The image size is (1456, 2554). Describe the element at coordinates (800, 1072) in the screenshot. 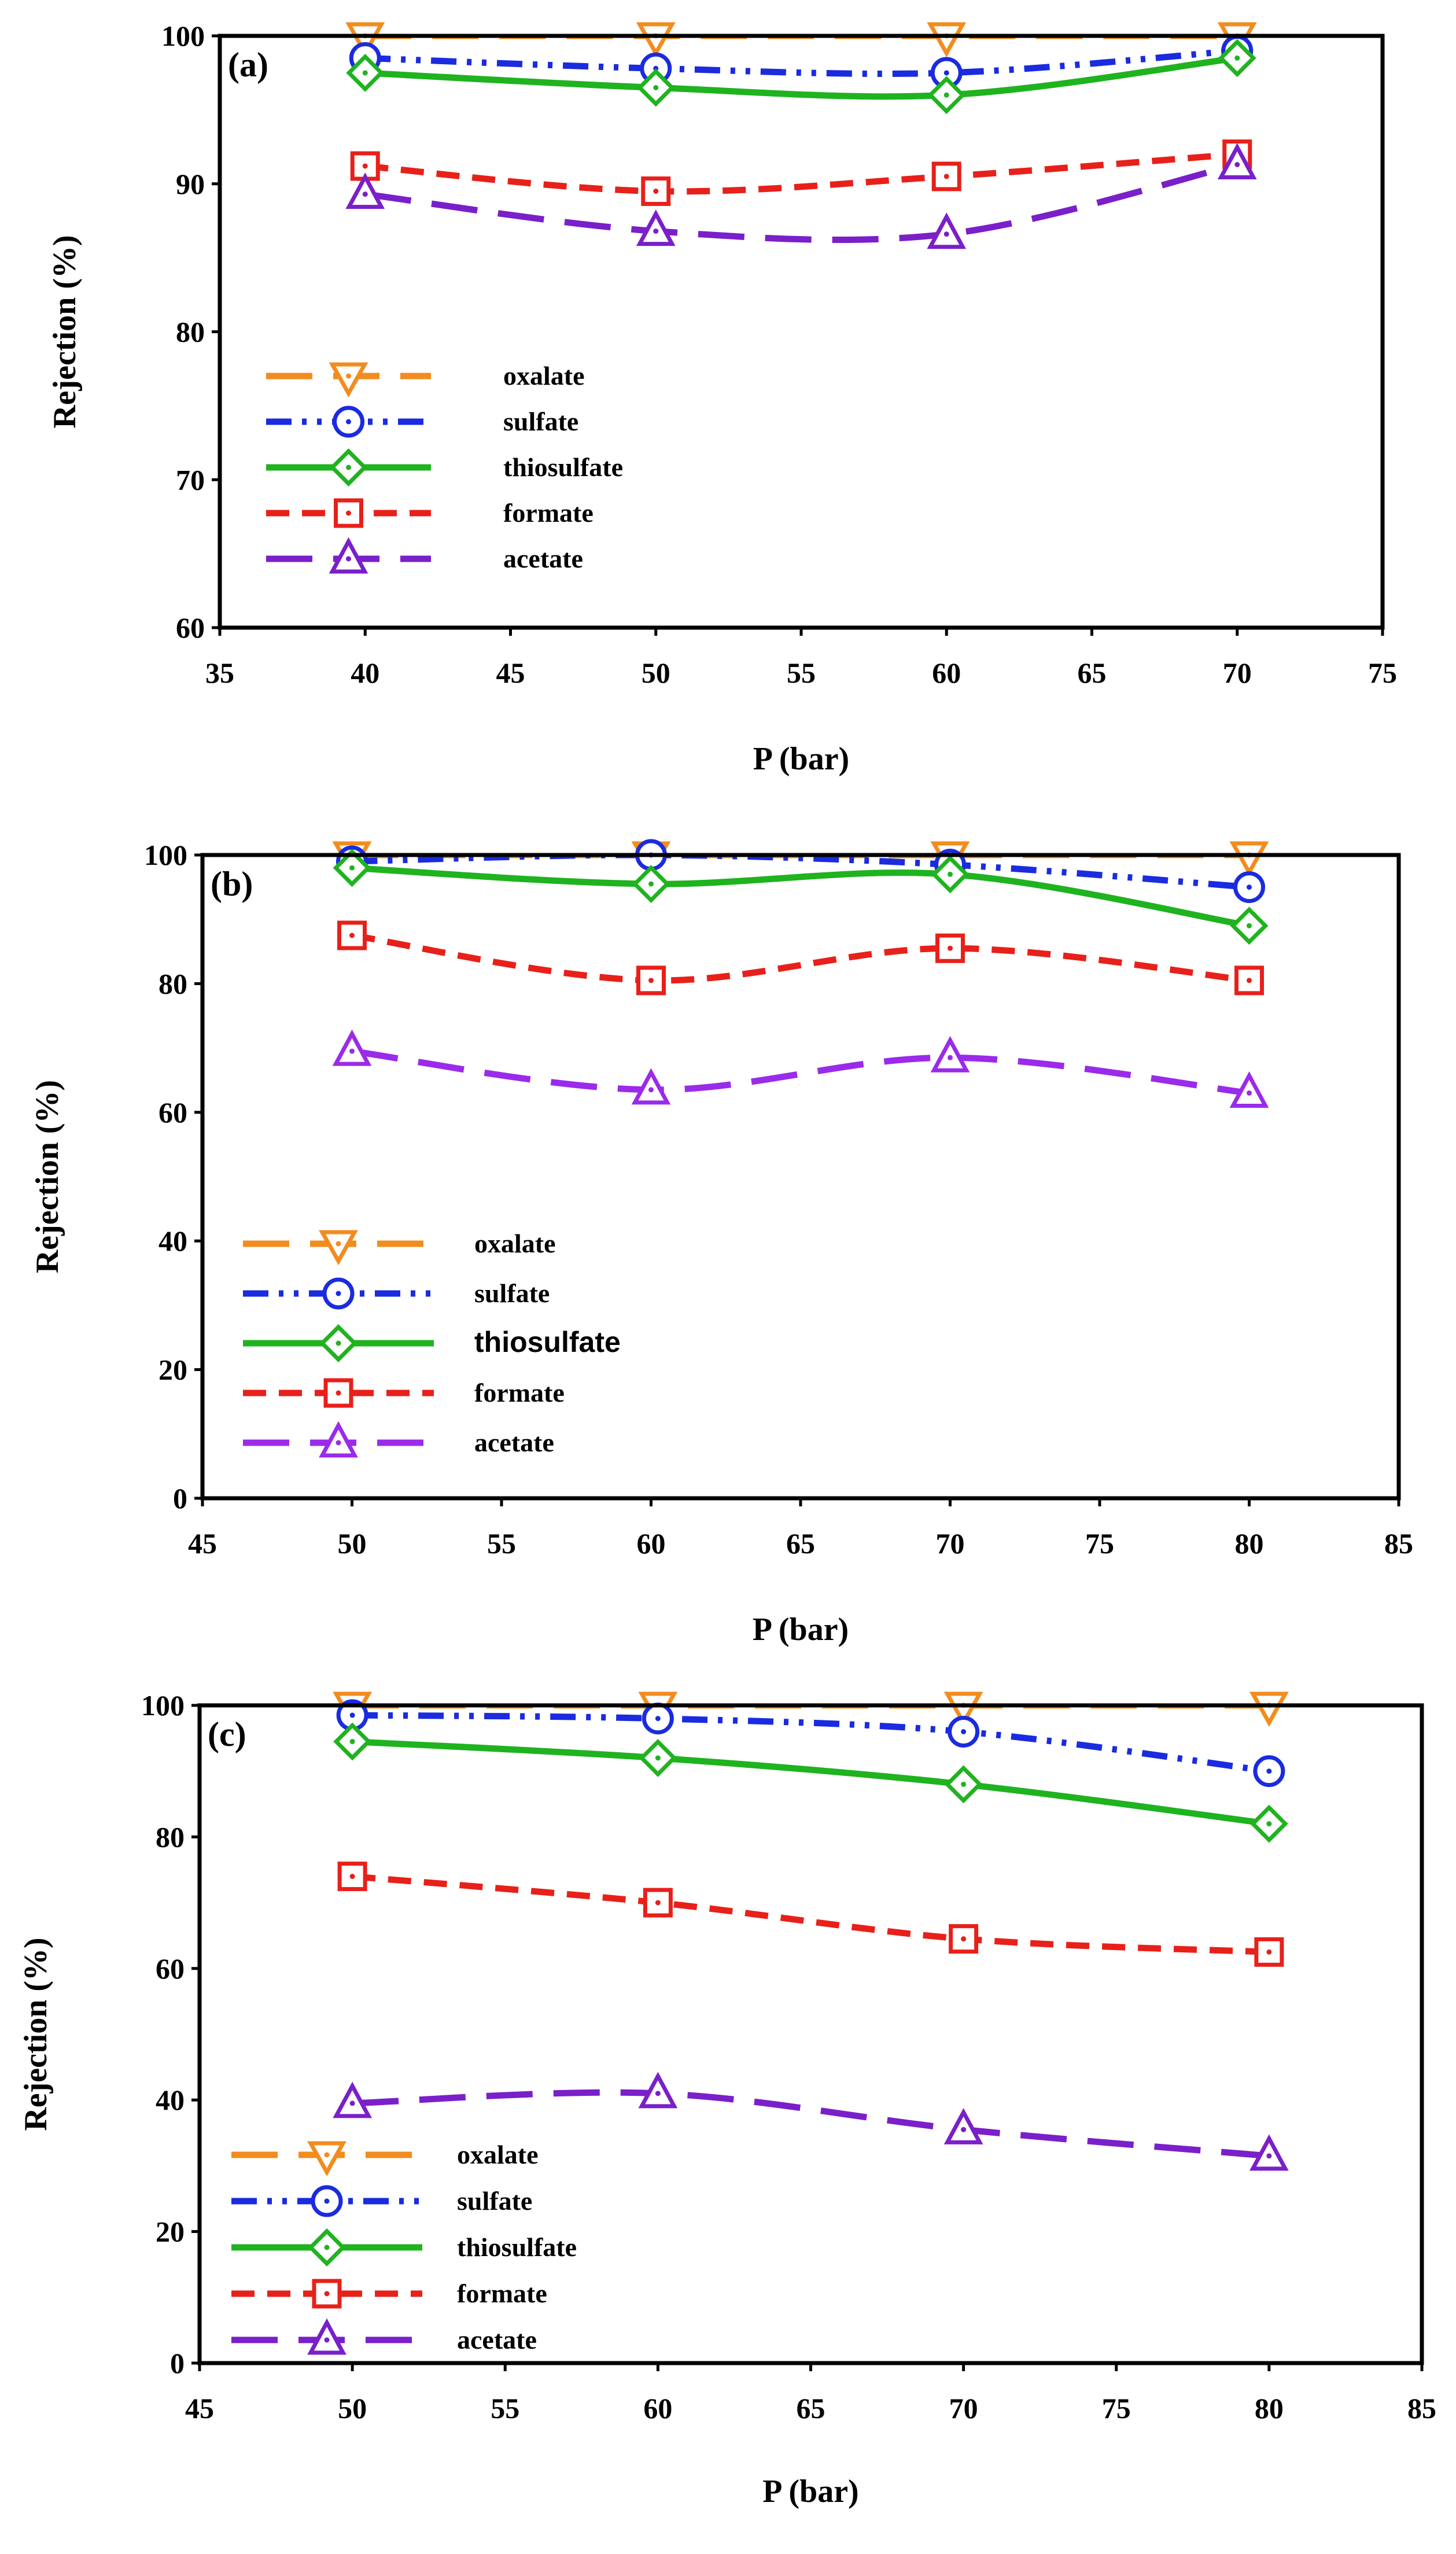

I see `series-line-acetate` at that location.